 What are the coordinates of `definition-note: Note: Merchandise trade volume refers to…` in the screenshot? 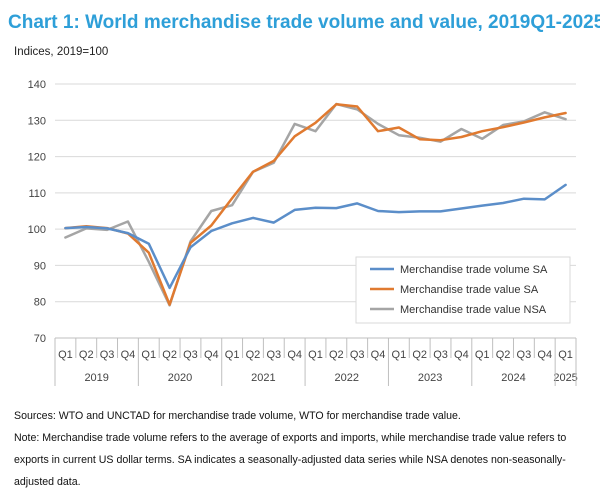 It's located at (290, 460).